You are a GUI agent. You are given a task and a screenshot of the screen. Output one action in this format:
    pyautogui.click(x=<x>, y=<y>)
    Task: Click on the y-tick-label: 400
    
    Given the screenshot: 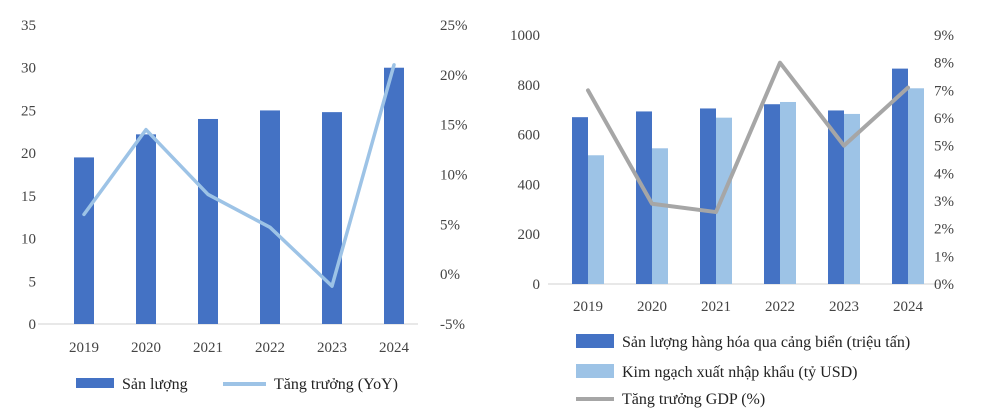 What is the action you would take?
    pyautogui.click(x=529, y=185)
    